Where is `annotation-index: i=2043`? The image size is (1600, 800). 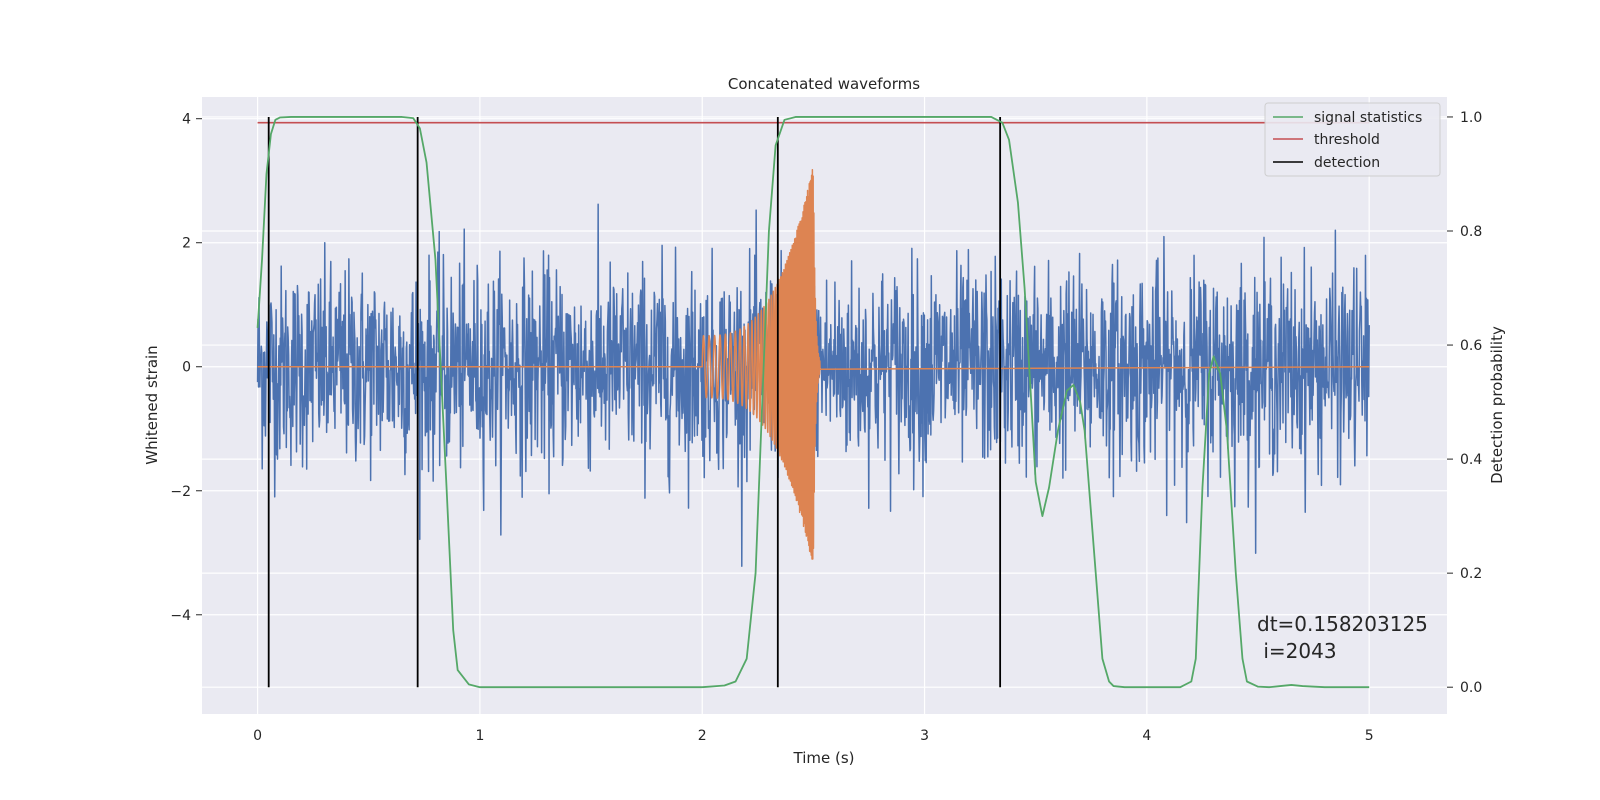
annotation-index: i=2043 is located at coordinates (1297, 651).